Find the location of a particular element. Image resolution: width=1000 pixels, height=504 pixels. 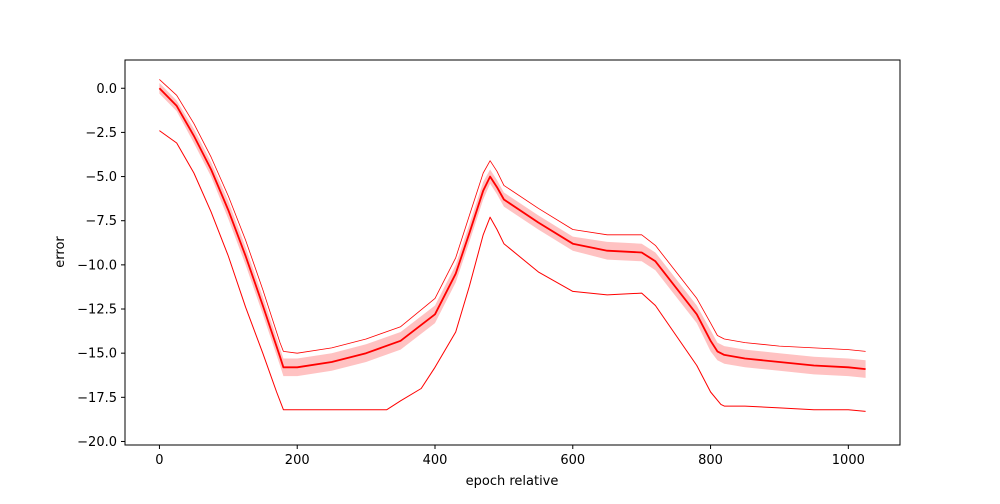

y-axis: 0.0 −2.5 −5.0 −7.5 −10.0 −12.5 −15.0 −17.5 −20.0 is located at coordinates (101, 266).